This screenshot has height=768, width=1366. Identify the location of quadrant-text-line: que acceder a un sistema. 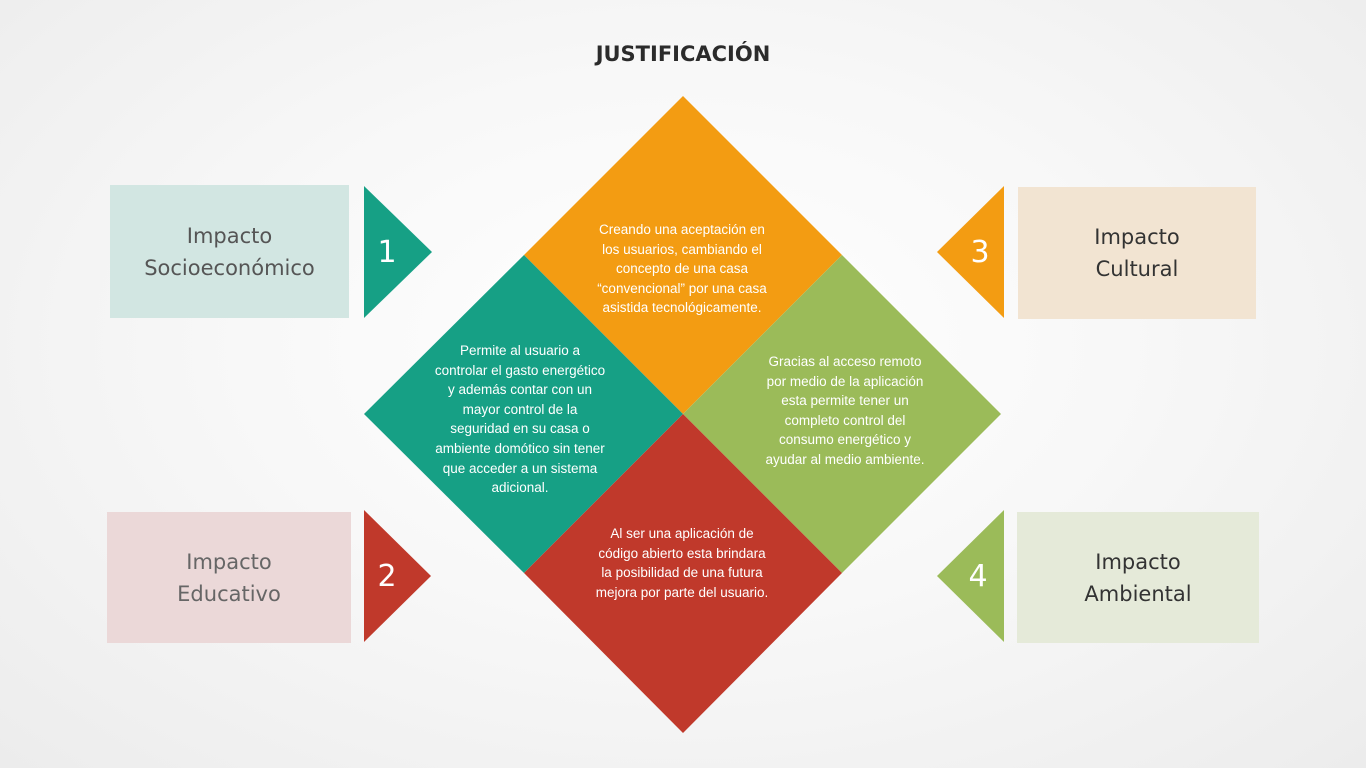
(520, 468).